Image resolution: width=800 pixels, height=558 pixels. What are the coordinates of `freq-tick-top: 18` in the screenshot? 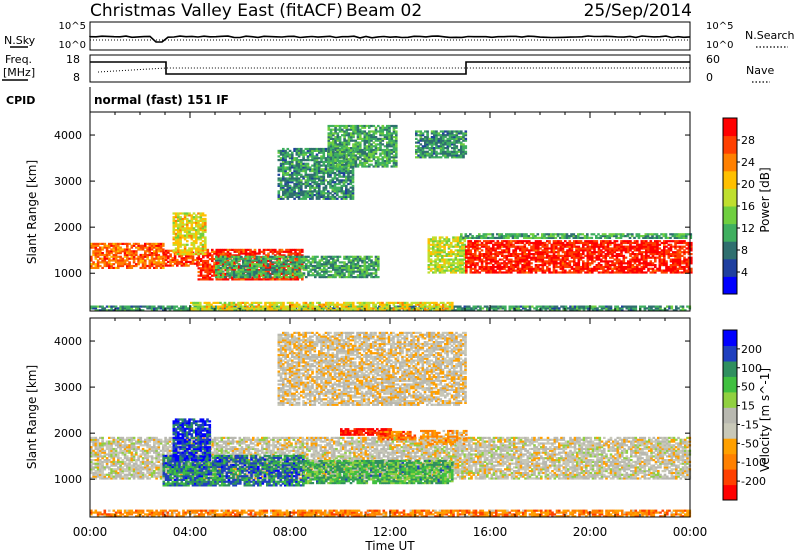 It's located at (73, 59).